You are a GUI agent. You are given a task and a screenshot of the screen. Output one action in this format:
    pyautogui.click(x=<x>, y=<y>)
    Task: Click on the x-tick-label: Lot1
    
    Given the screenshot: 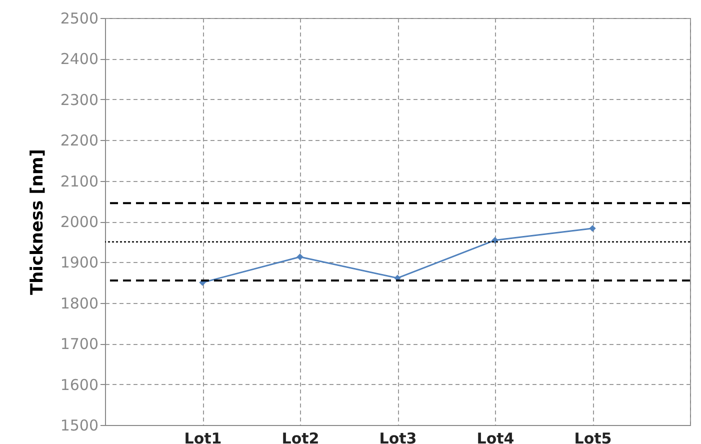 What is the action you would take?
    pyautogui.click(x=203, y=437)
    